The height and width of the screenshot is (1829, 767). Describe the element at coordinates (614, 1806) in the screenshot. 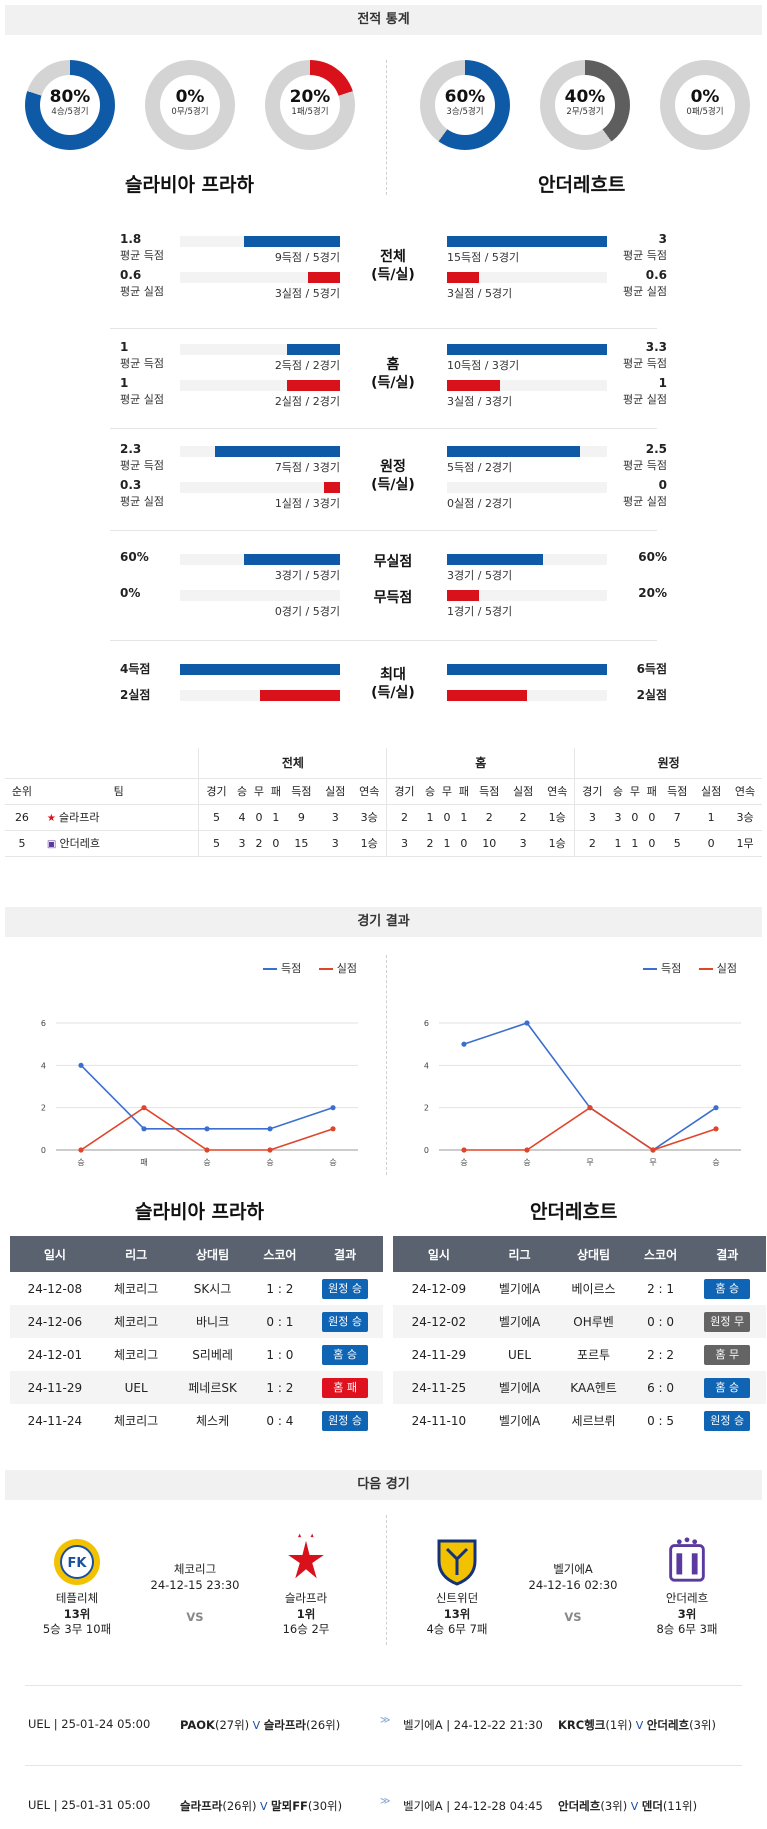

I see `upcoming-rank: (3위)` at that location.